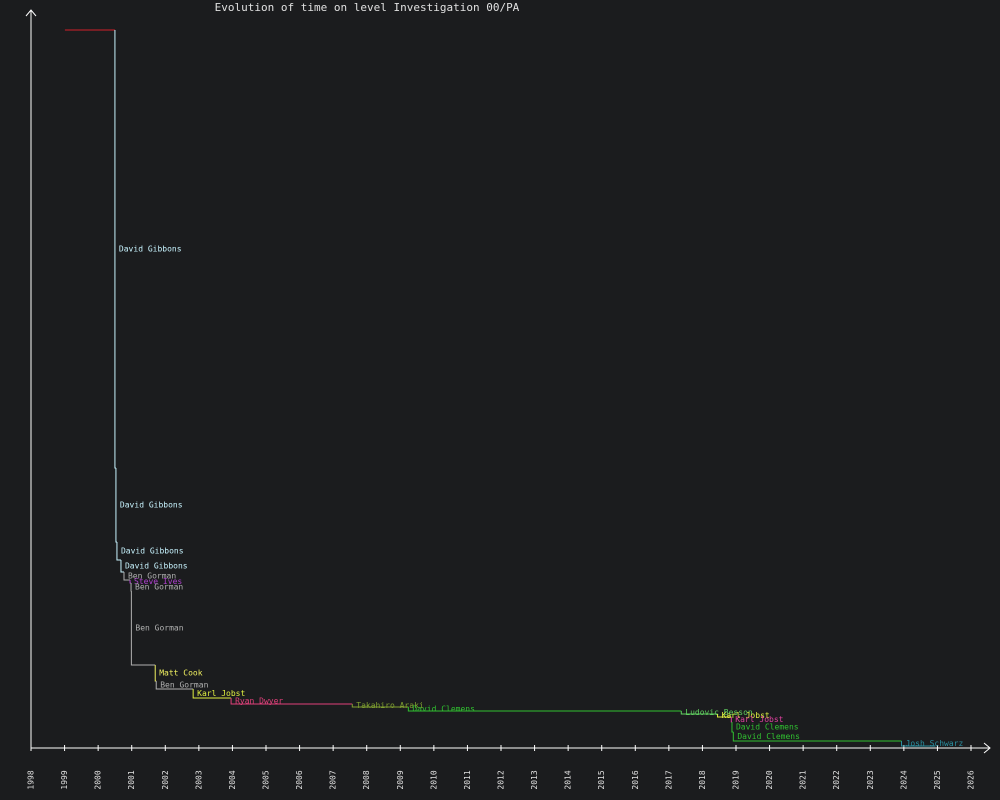  Describe the element at coordinates (433, 779) in the screenshot. I see `x-tick-label: 2010` at that location.